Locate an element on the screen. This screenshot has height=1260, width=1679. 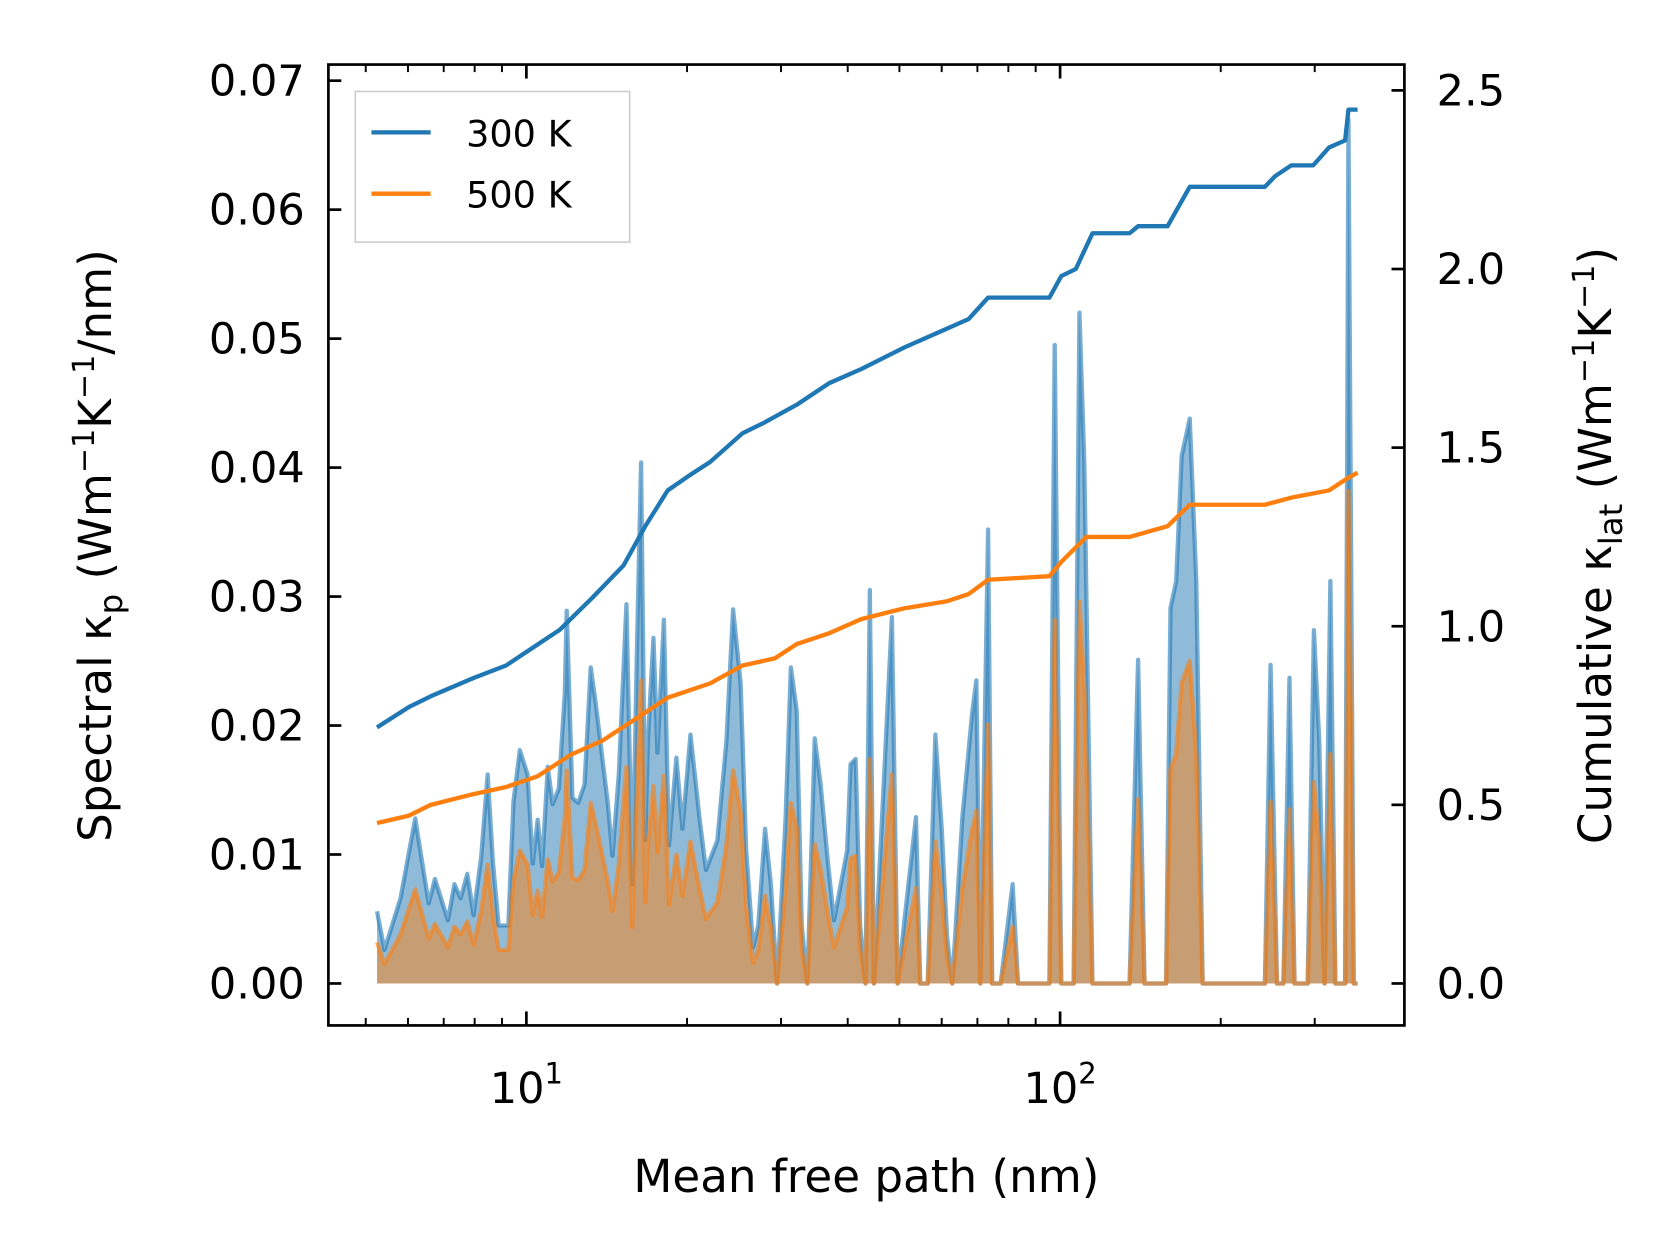
y-axis-label-left: Spectral κp (Wm−1K−1/nm) is located at coordinates (98, 545).